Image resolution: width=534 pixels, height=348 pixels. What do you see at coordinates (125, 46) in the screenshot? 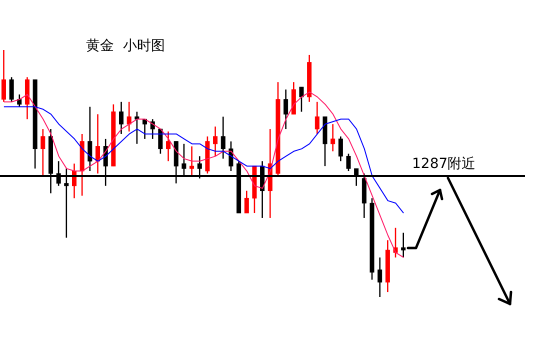
I see `chart-title: 黄金 小时图` at bounding box center [125, 46].